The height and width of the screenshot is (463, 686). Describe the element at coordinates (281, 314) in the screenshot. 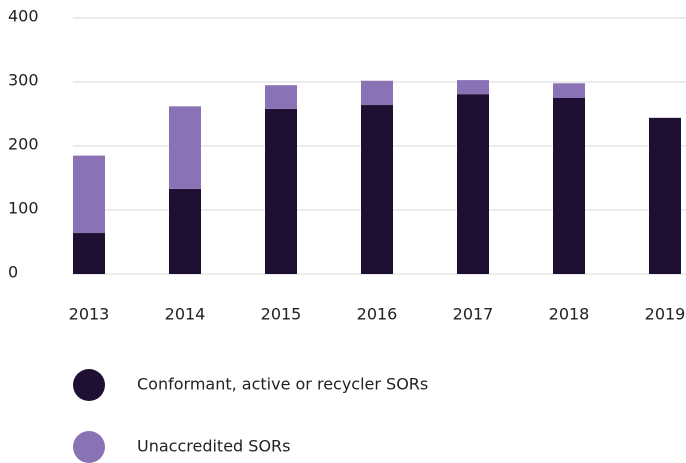

I see `x-tick-label: 2015` at that location.